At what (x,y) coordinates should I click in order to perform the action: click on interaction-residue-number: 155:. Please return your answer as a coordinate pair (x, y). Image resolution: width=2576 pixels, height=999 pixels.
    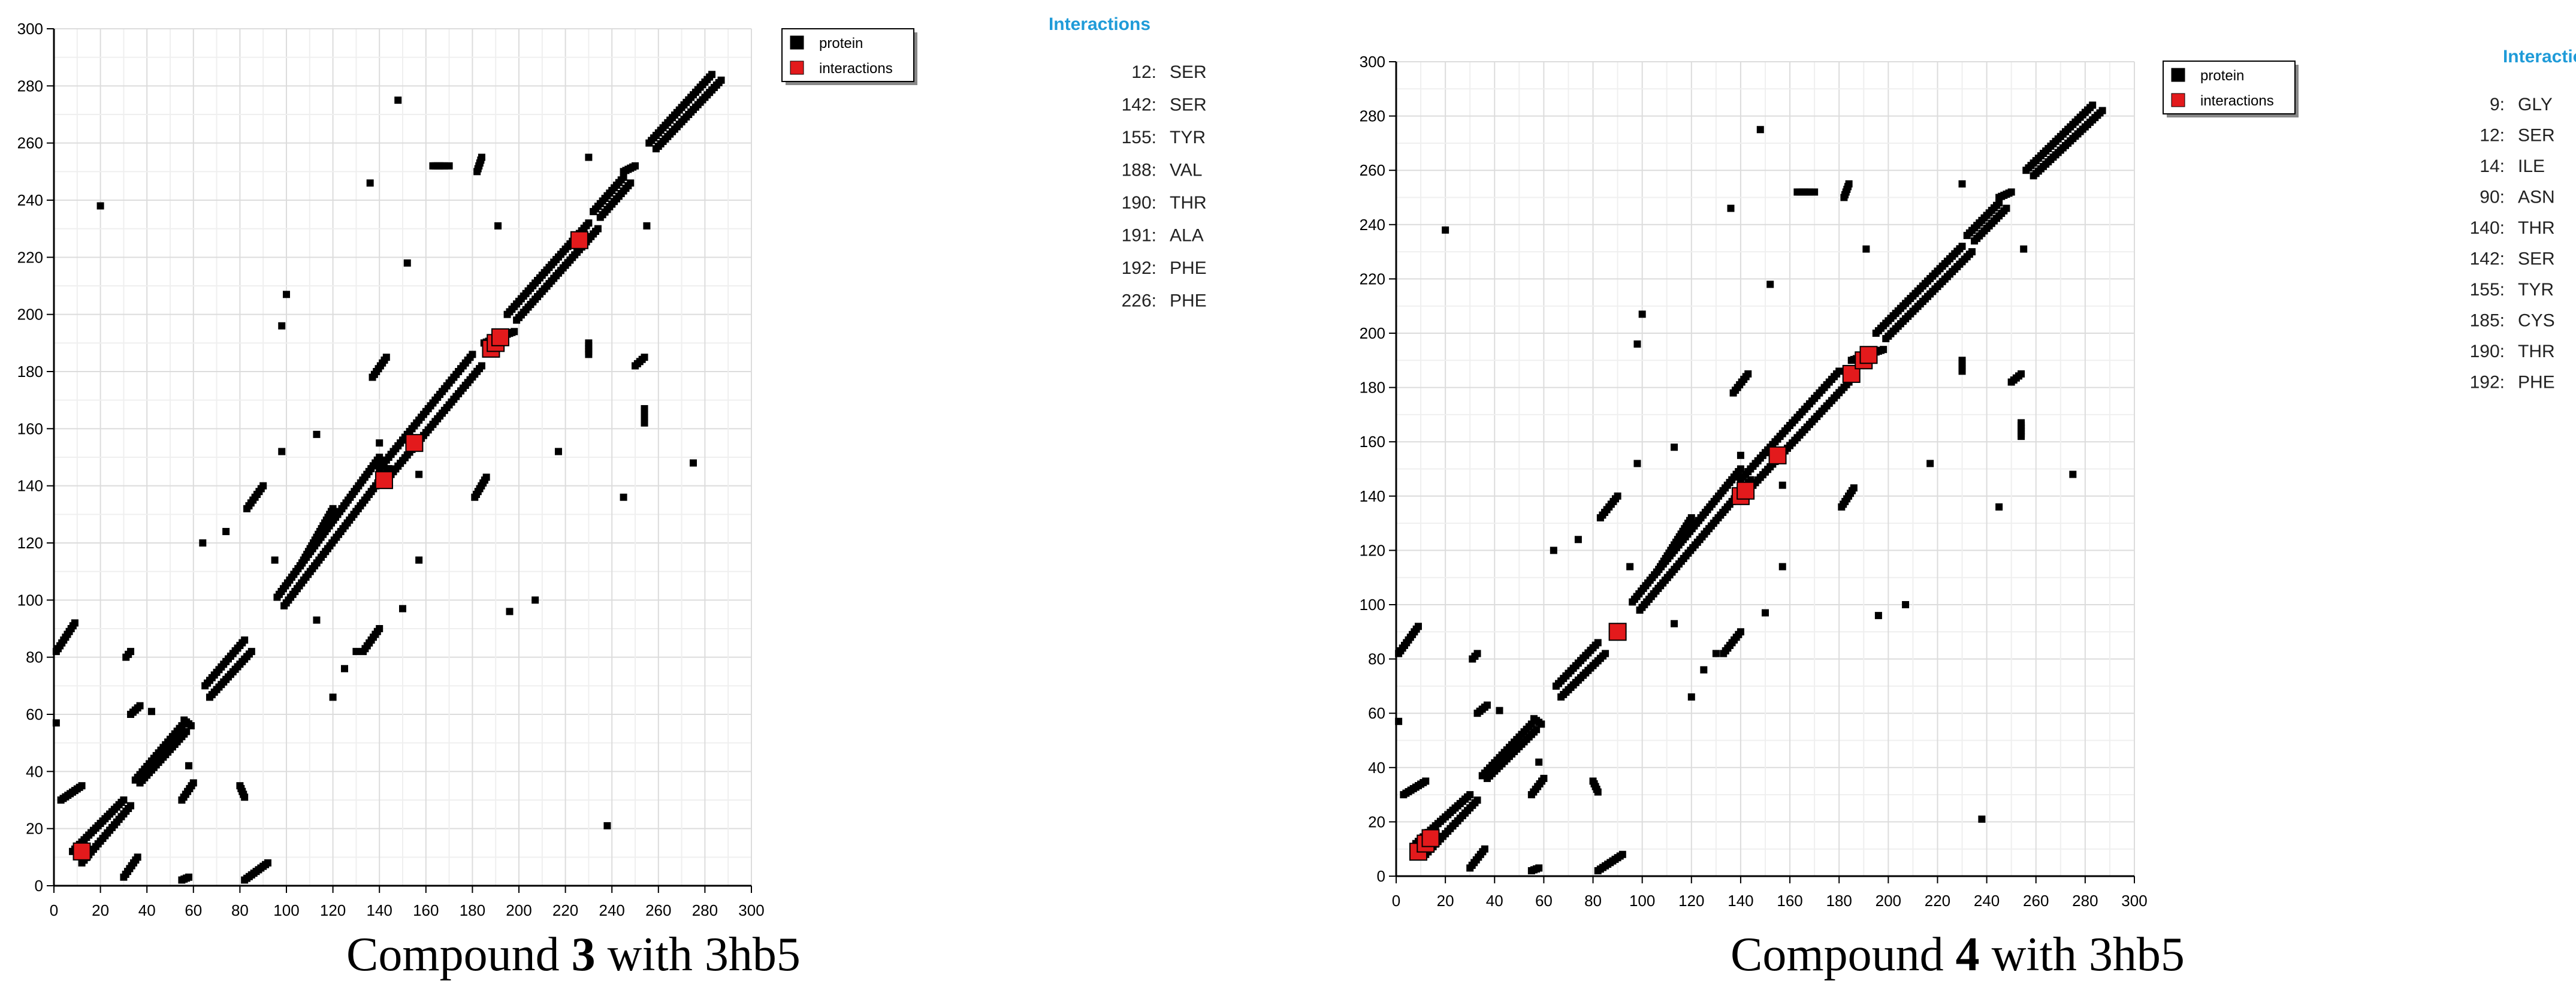
    Looking at the image, I should click on (1139, 137).